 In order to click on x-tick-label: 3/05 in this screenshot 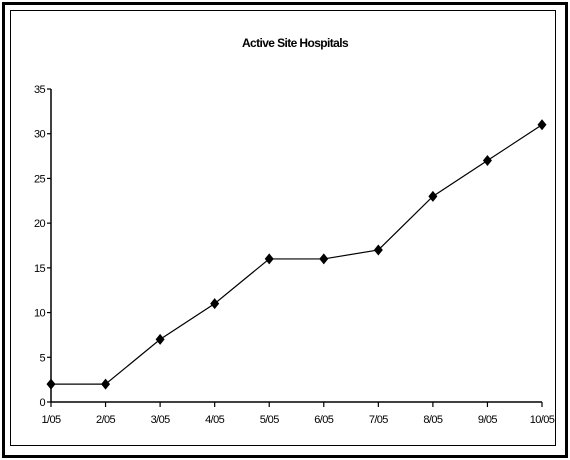, I will do `click(160, 420)`.